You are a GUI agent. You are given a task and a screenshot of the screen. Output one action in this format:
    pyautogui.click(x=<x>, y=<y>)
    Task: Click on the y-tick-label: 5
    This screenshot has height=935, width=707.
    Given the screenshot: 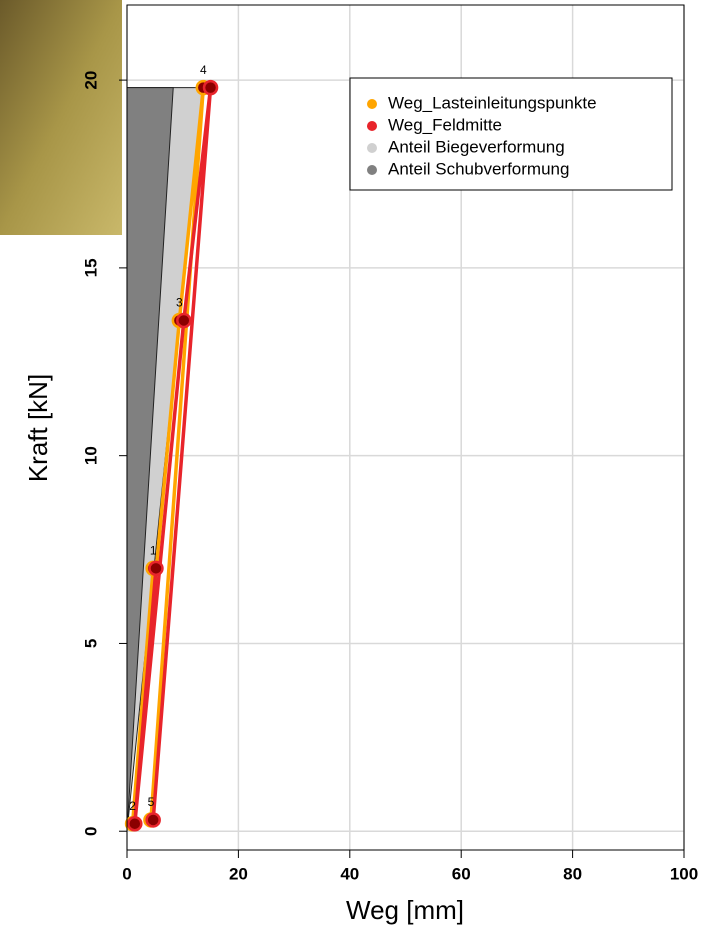 What is the action you would take?
    pyautogui.click(x=90, y=643)
    